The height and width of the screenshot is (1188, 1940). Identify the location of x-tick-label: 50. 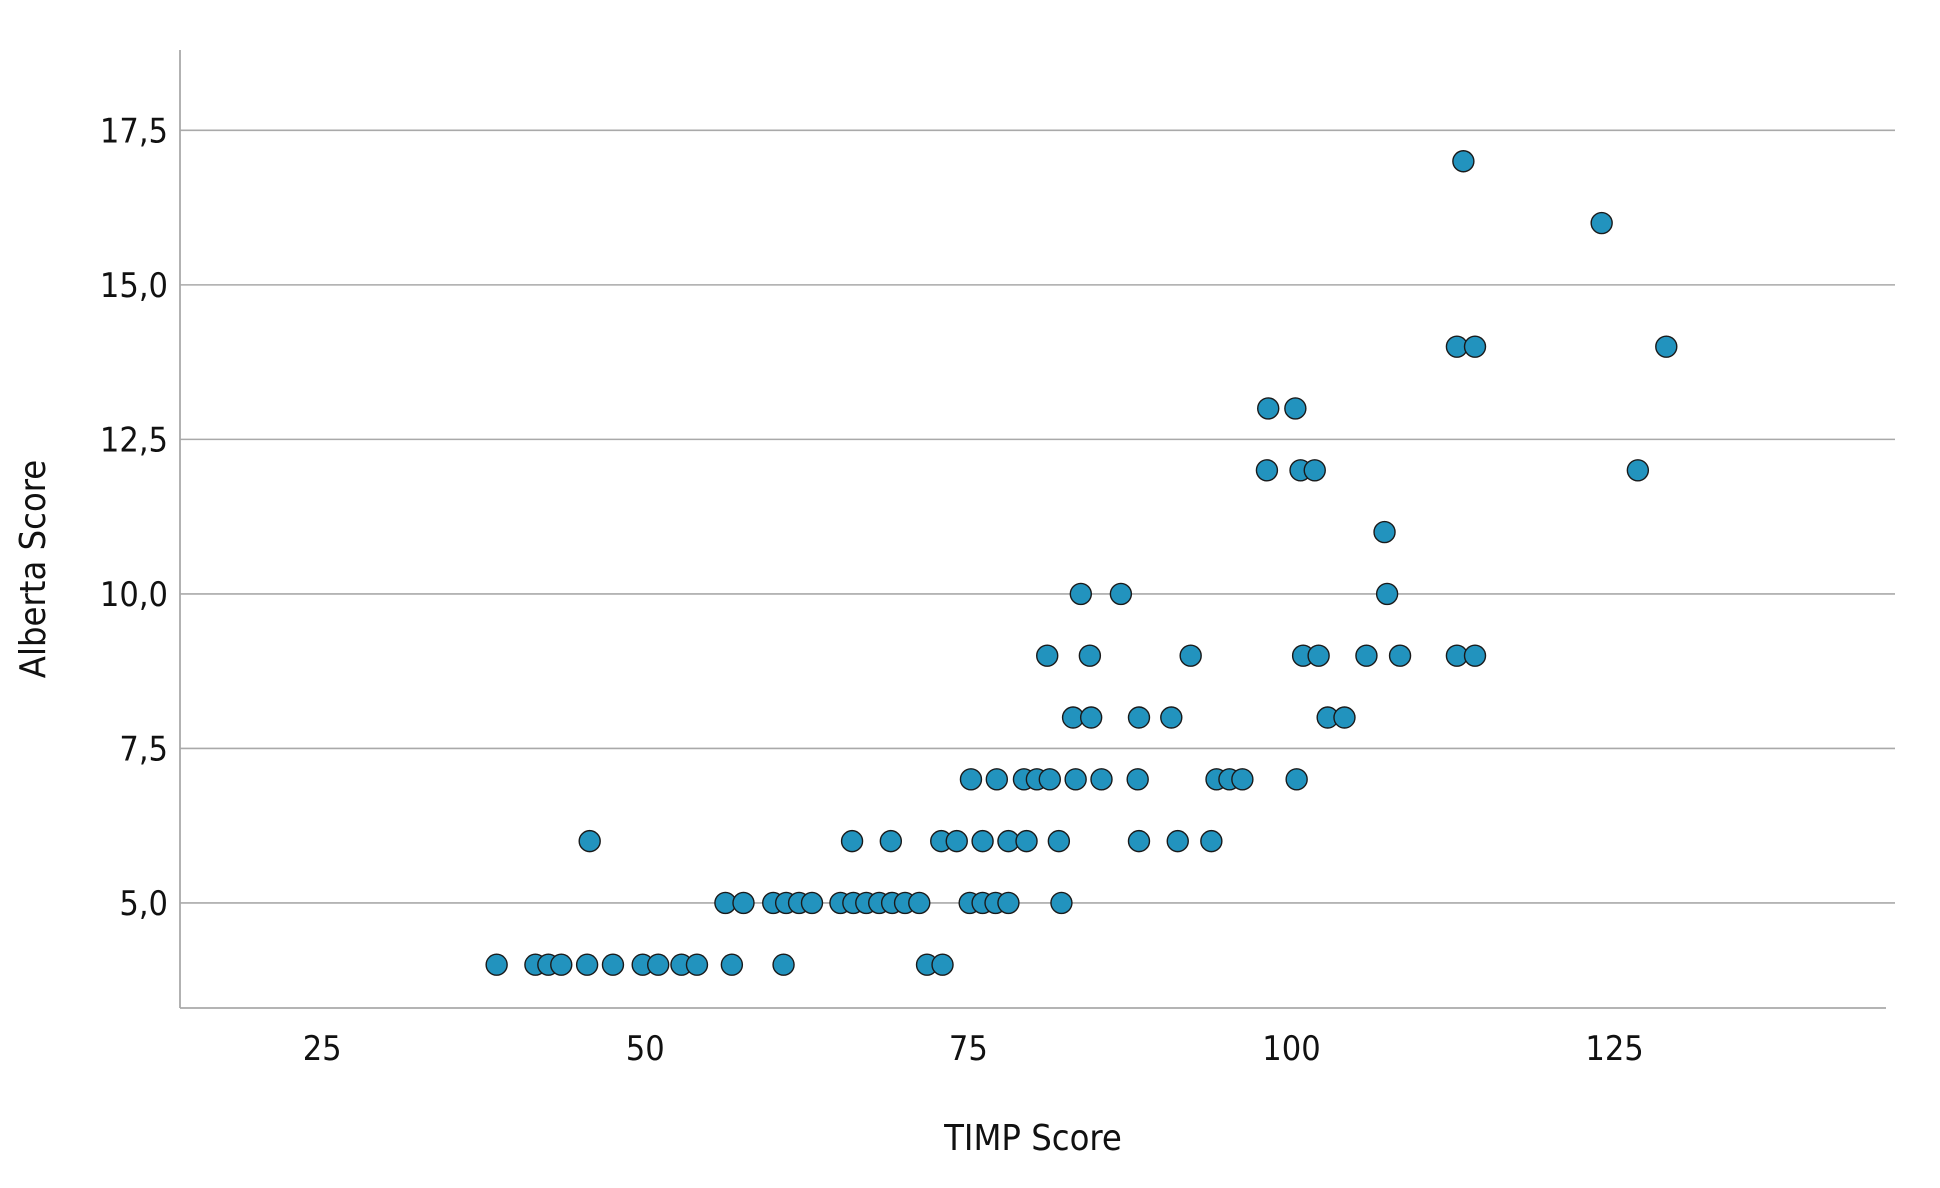
(645, 1049).